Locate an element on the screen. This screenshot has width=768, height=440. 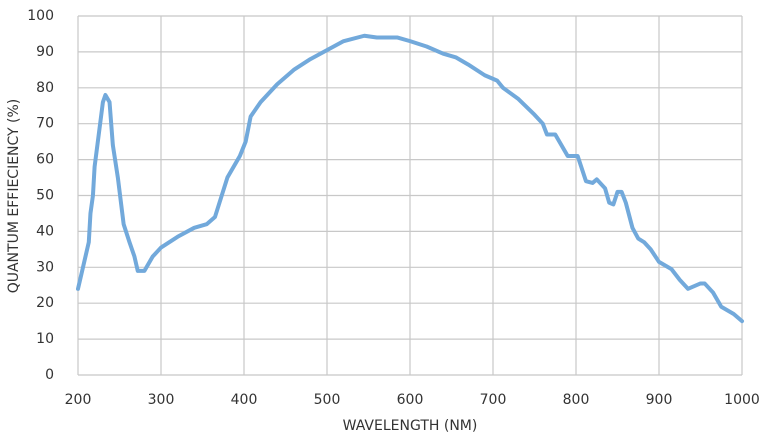
y-tick-label: 0 is located at coordinates (49, 375).